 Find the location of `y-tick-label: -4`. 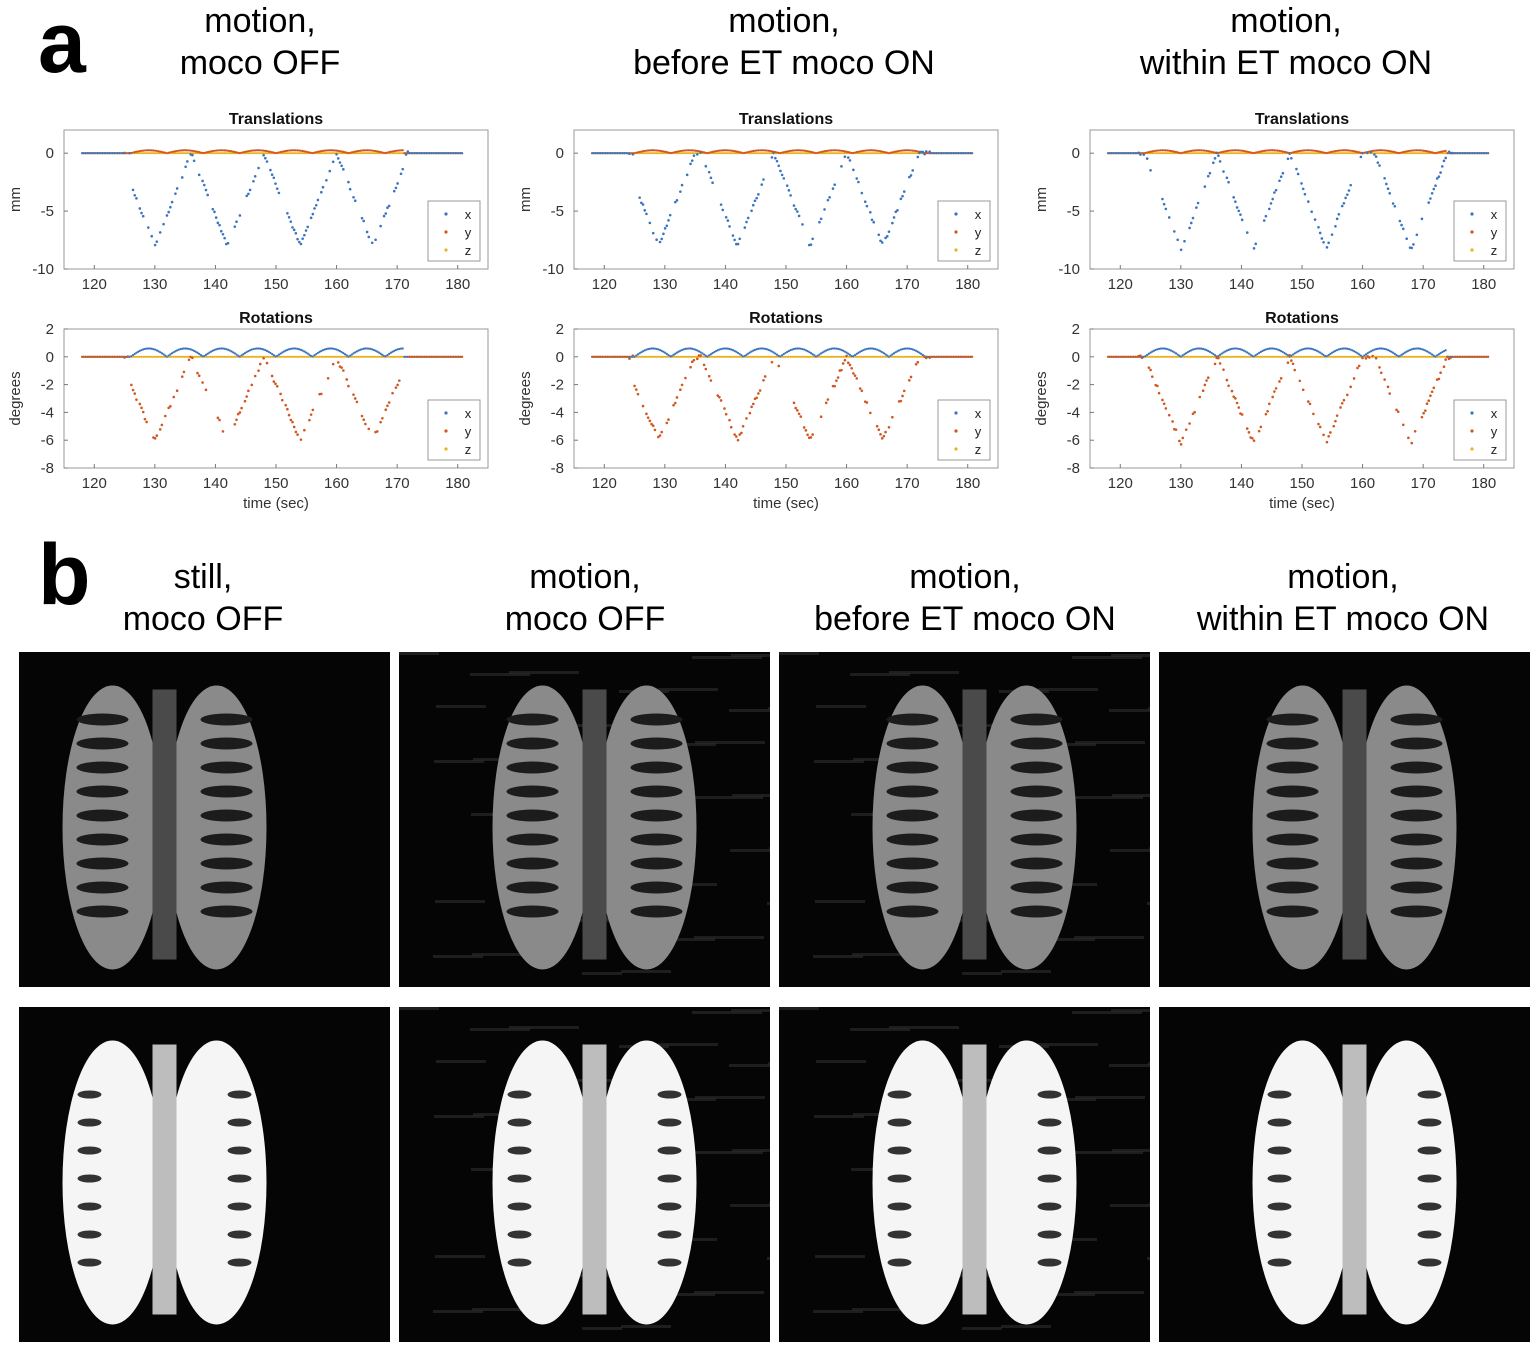

y-tick-label: -4 is located at coordinates (47, 412).